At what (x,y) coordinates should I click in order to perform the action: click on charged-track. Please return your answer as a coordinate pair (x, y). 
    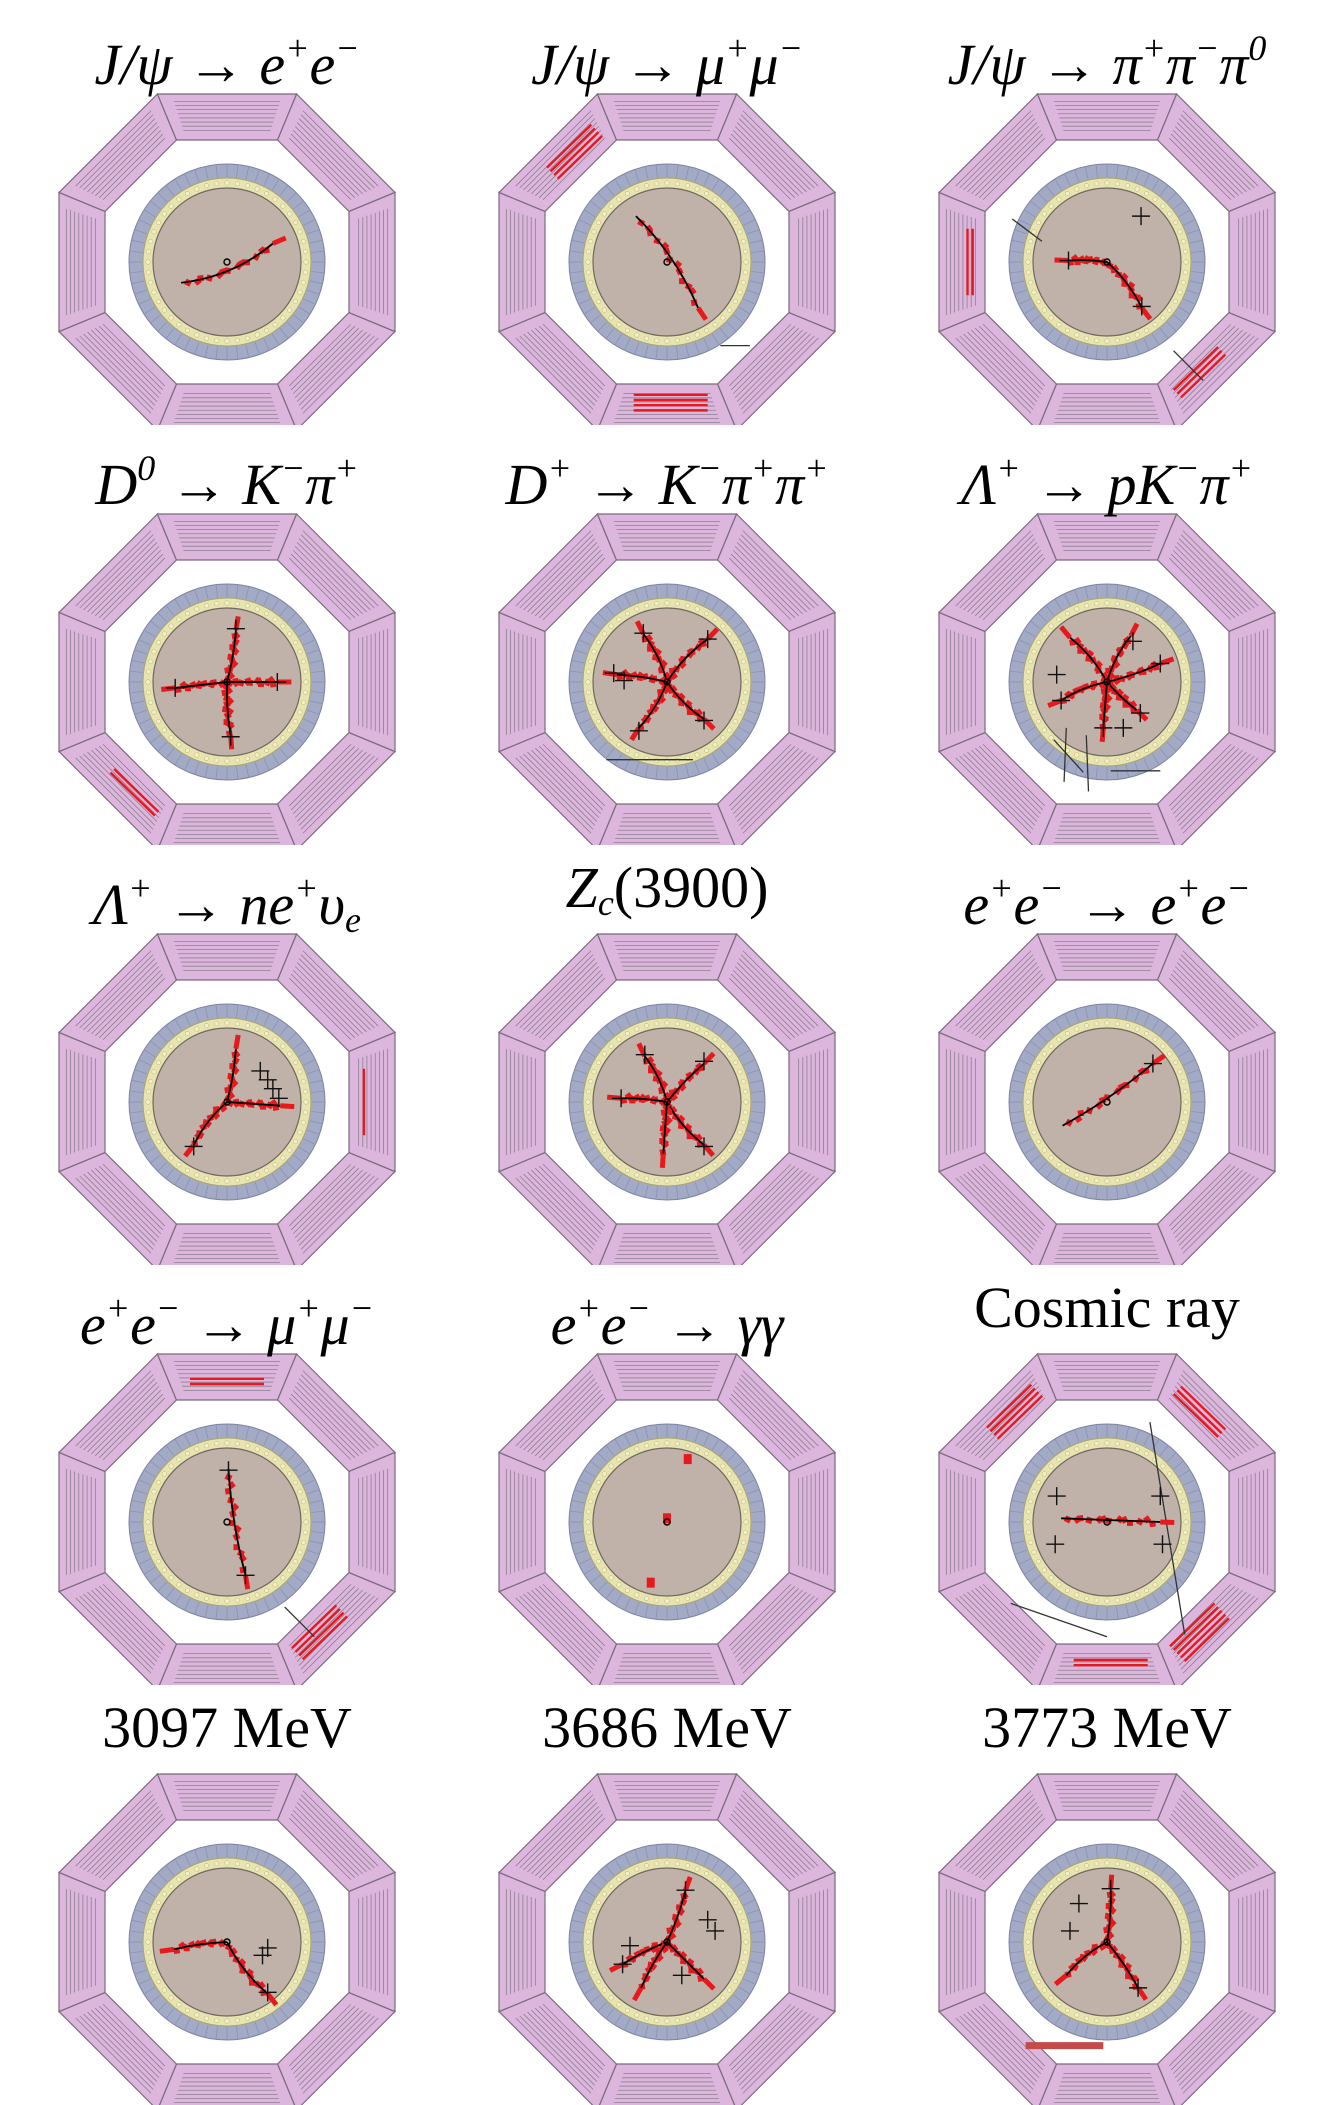
    Looking at the image, I should click on (1124, 285).